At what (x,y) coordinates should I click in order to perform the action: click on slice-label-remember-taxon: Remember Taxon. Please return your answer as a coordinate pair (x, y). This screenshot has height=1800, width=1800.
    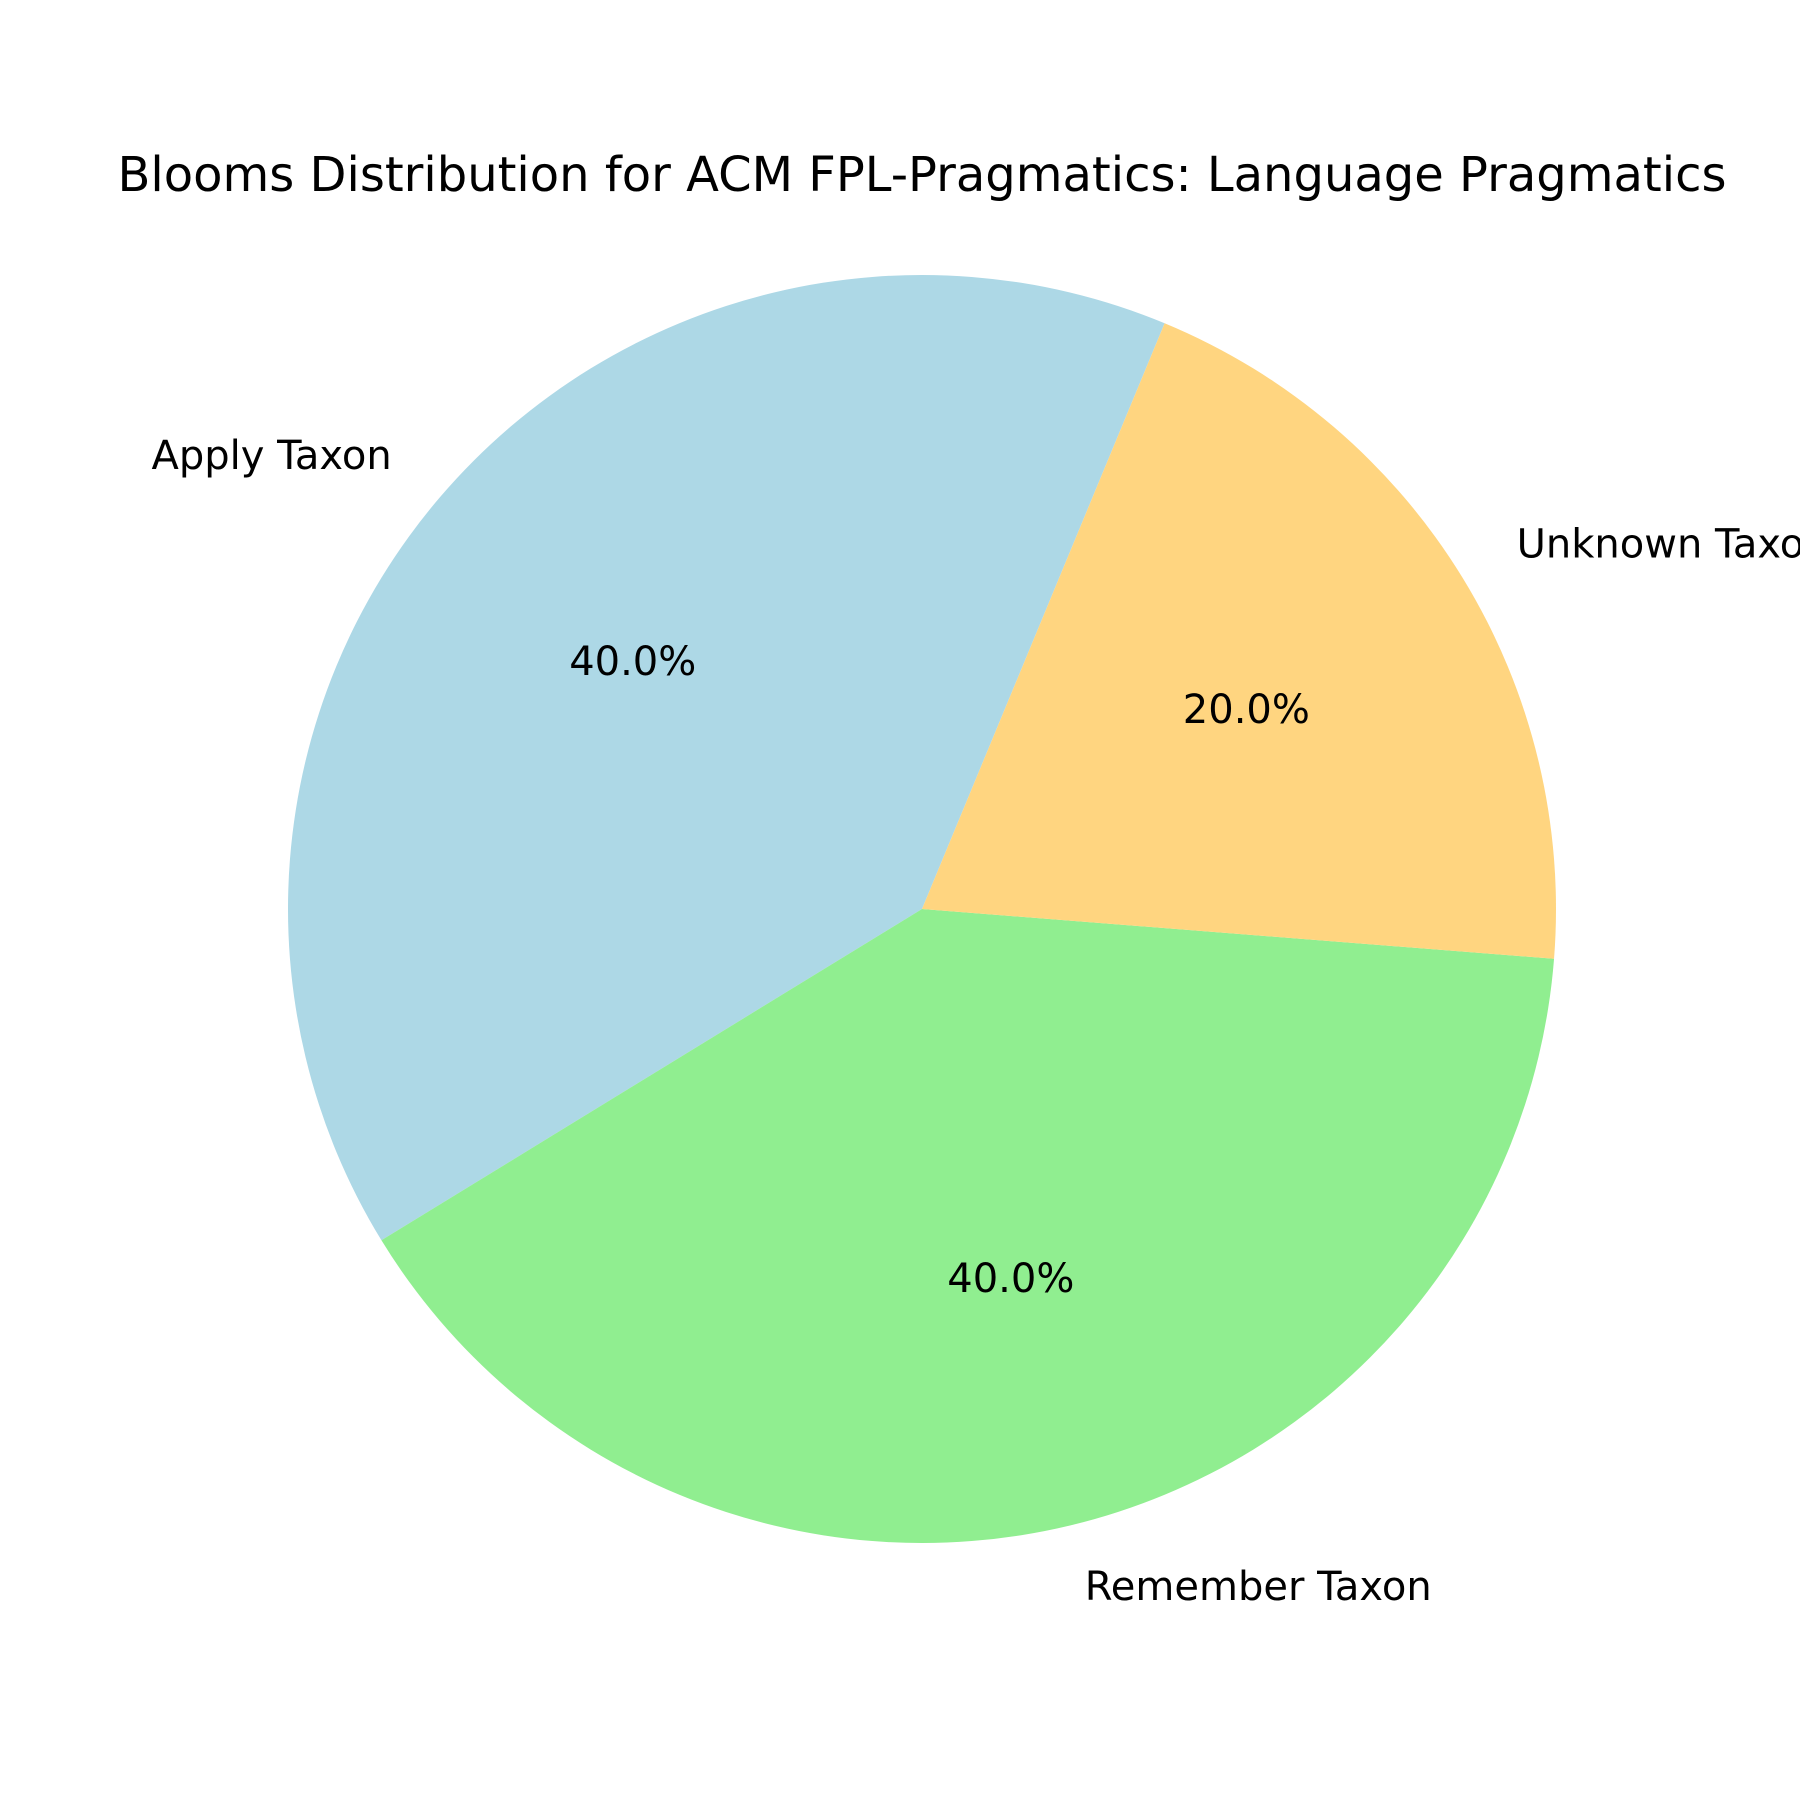
    Looking at the image, I should click on (1258, 1587).